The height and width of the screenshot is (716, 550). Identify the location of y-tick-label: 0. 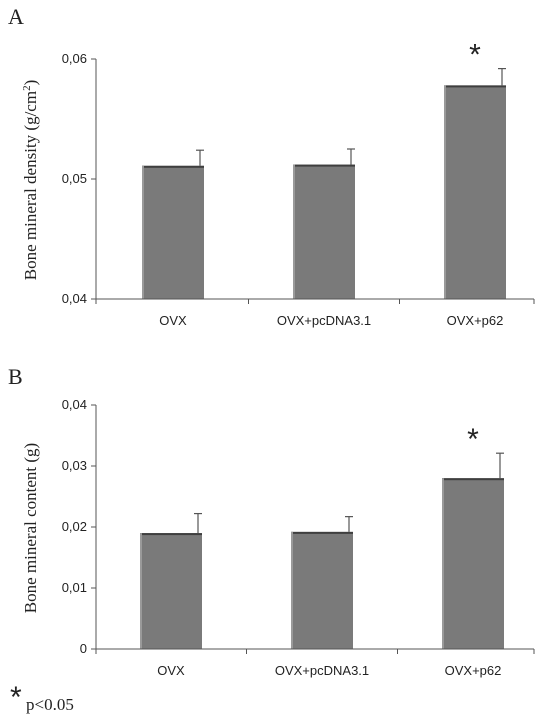
(83, 648).